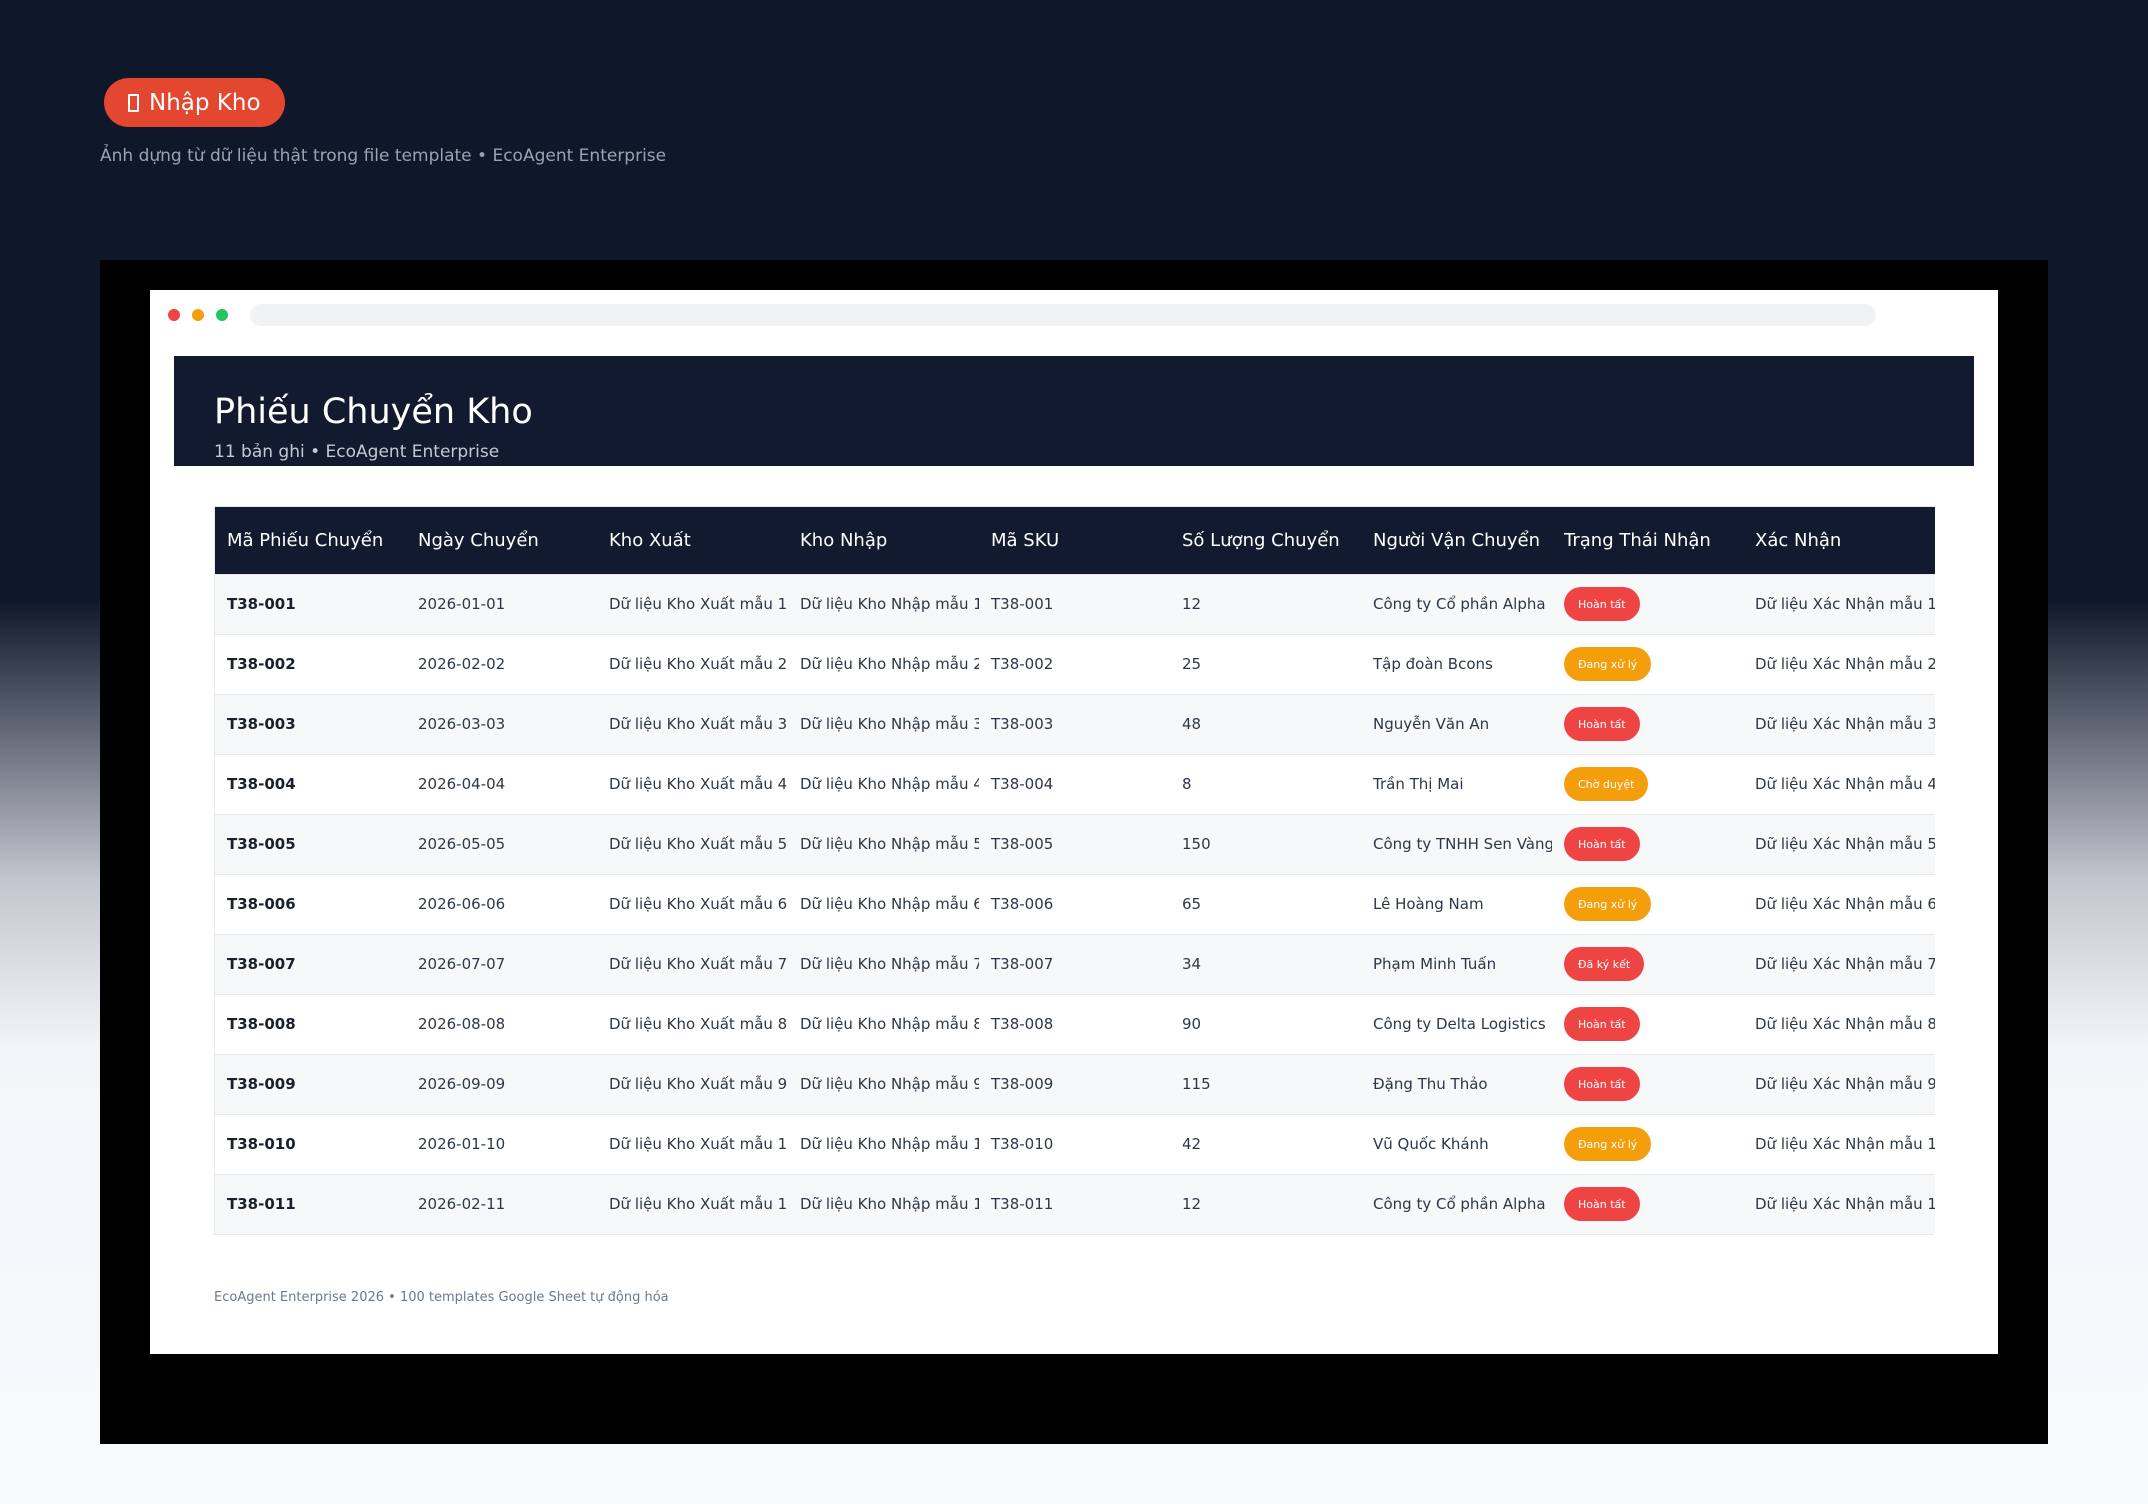  What do you see at coordinates (462, 1084) in the screenshot?
I see `cell-date: 2026-09-09` at bounding box center [462, 1084].